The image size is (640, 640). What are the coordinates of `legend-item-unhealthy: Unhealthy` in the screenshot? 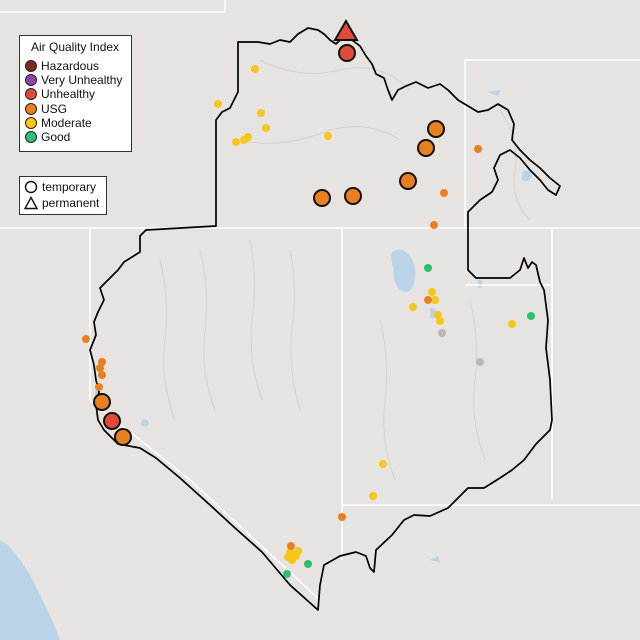 It's located at (60, 94).